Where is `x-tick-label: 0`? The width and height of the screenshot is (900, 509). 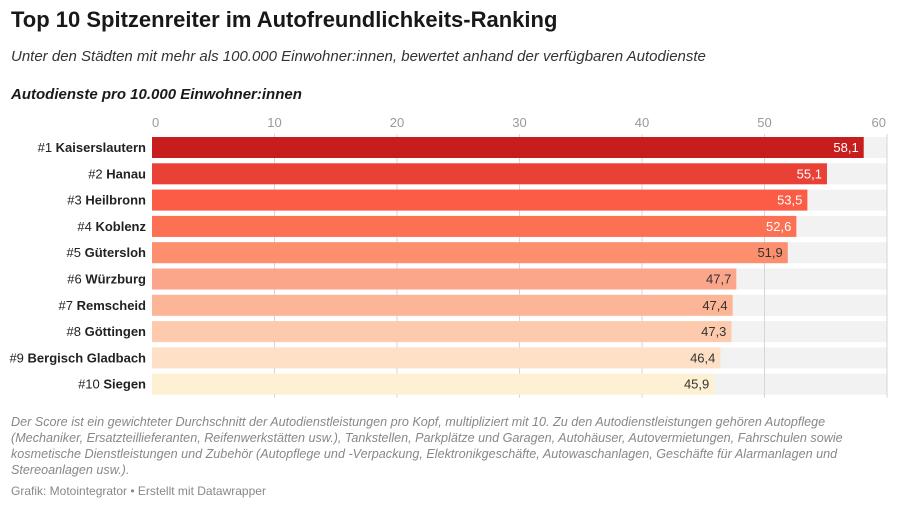
x-tick-label: 0 is located at coordinates (155, 122).